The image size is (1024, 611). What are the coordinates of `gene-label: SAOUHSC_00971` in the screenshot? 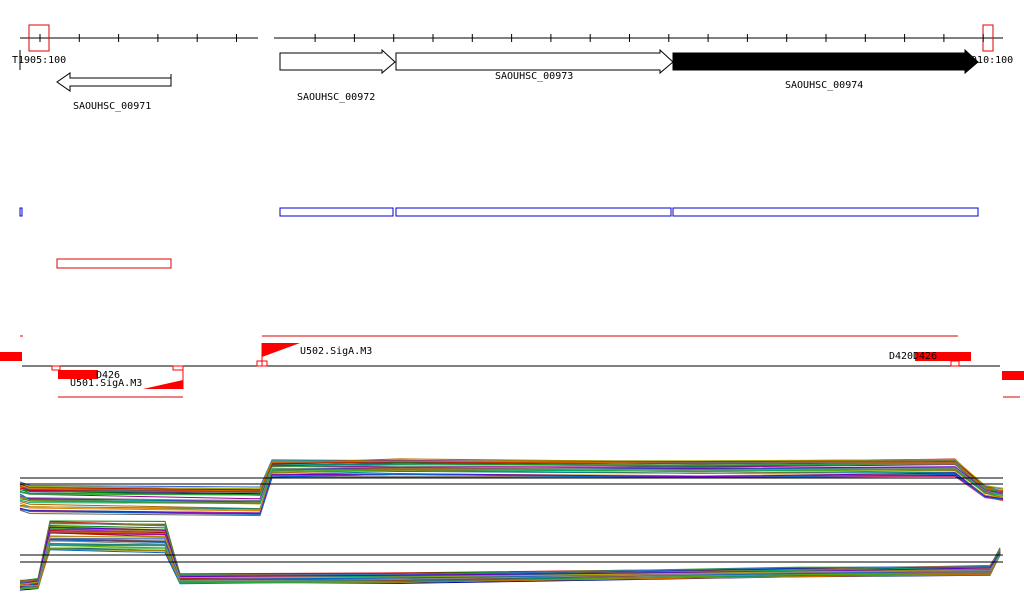 It's located at (112, 106).